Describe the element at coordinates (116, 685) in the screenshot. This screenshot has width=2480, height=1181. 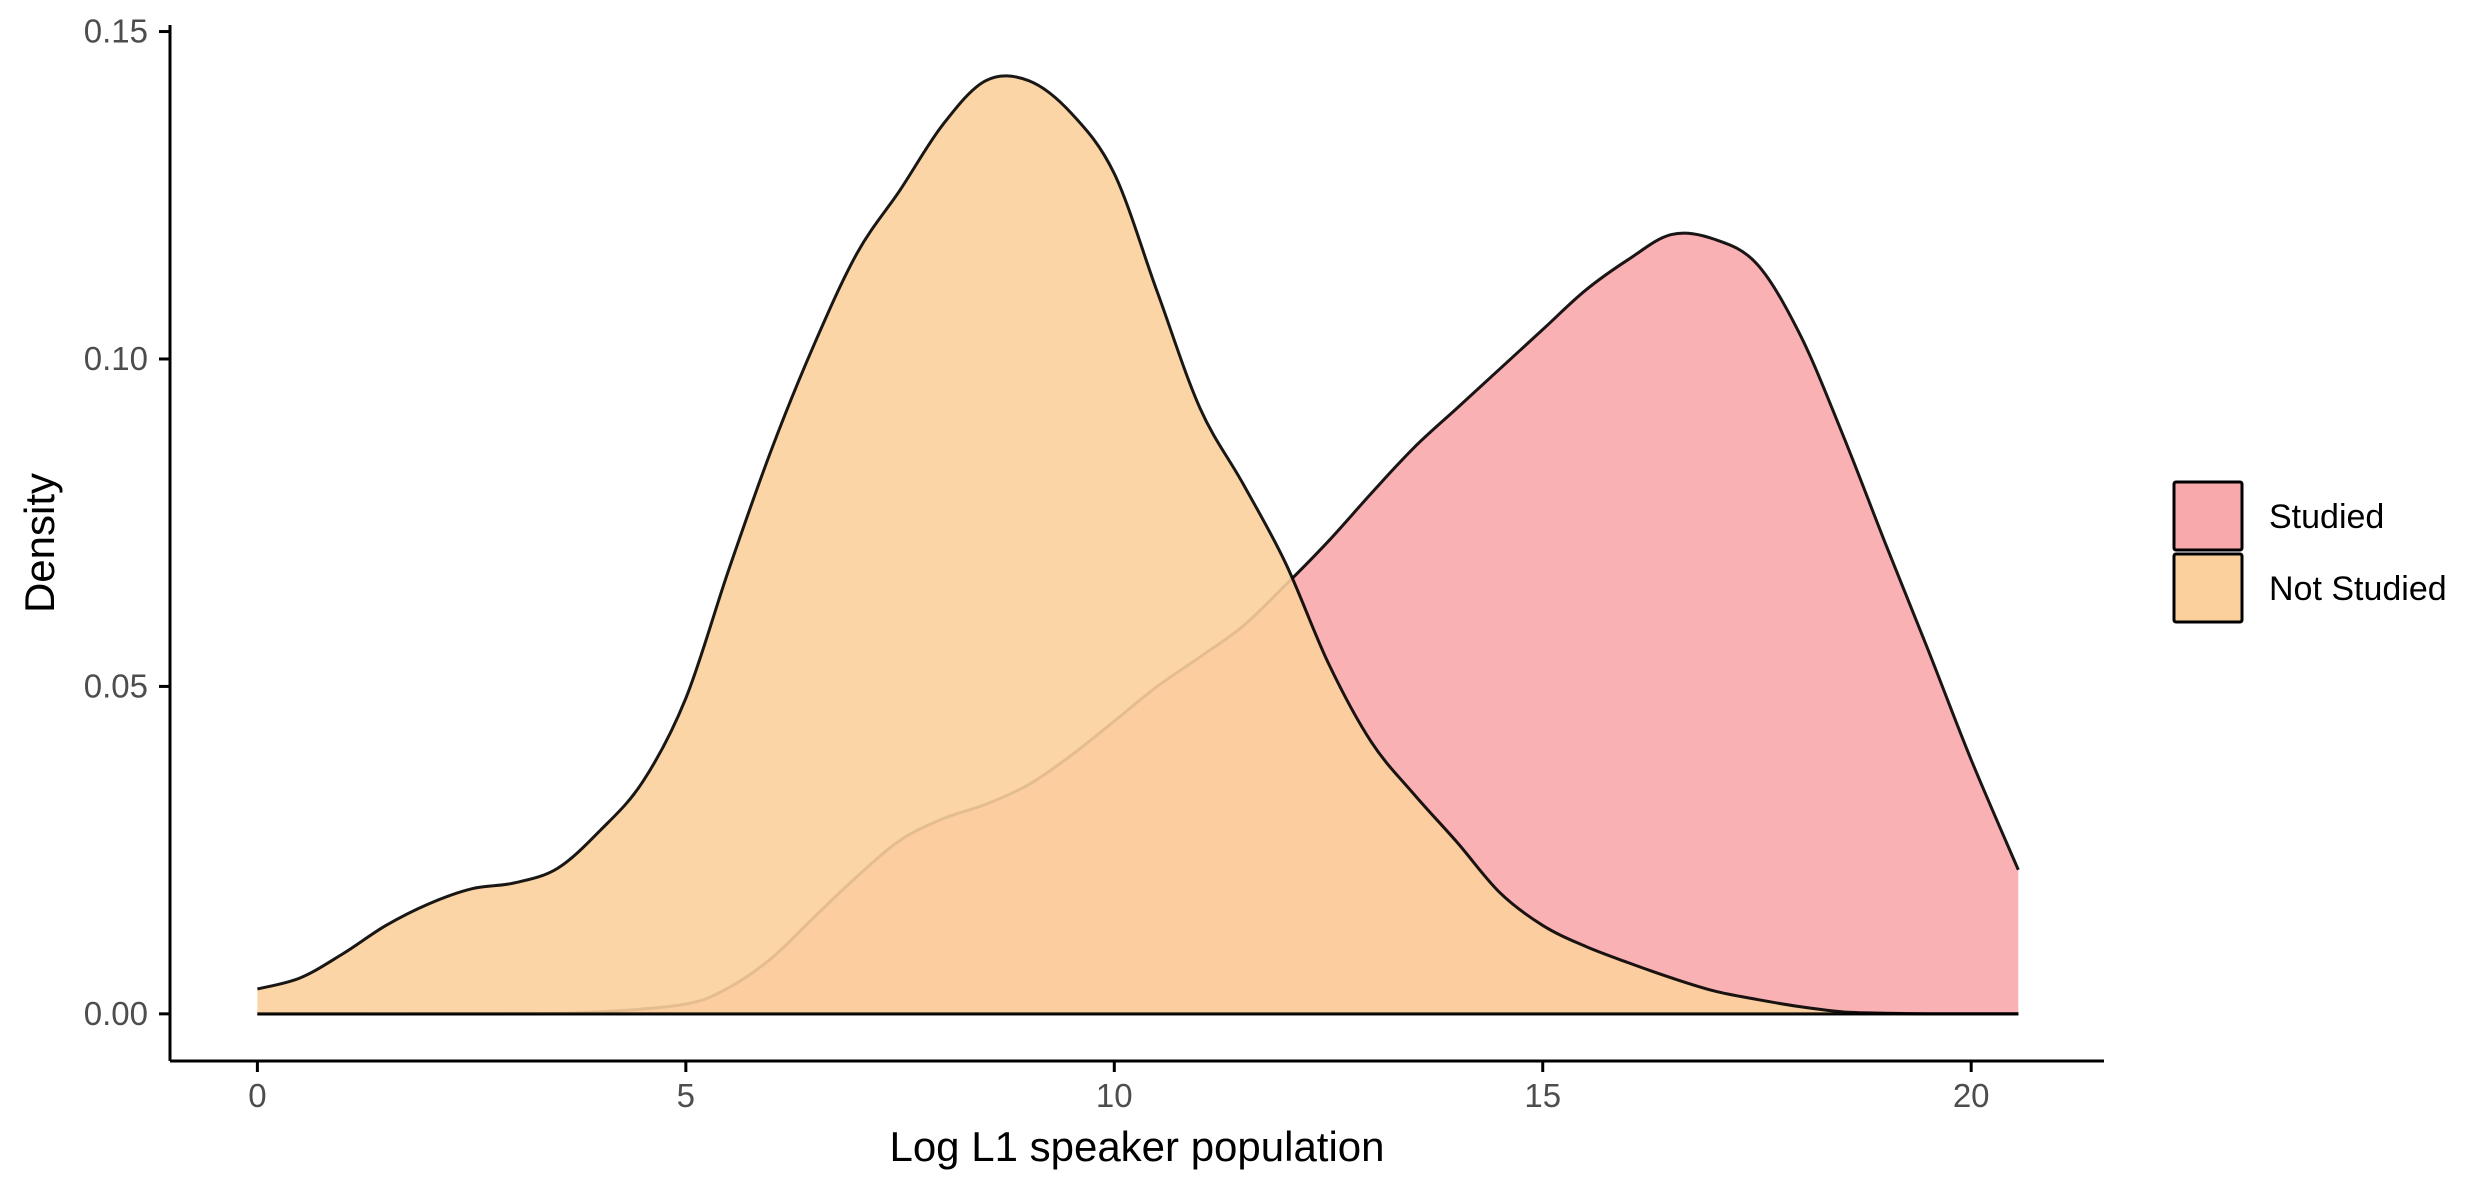
I see `y-tick-label: 0.05` at that location.